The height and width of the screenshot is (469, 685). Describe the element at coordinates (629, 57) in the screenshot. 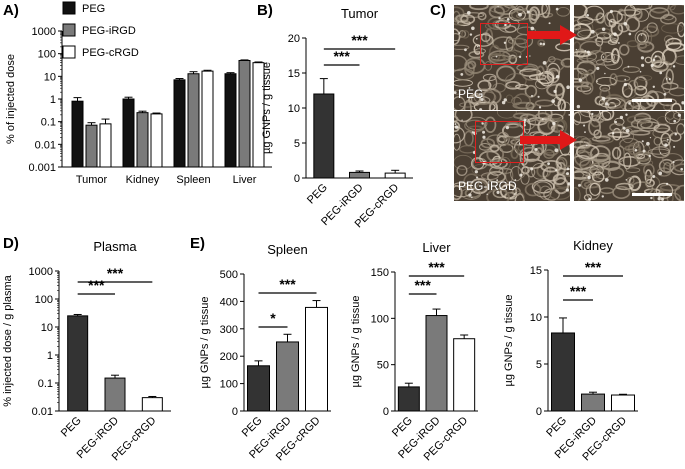

I see `tissue-pattern` at that location.